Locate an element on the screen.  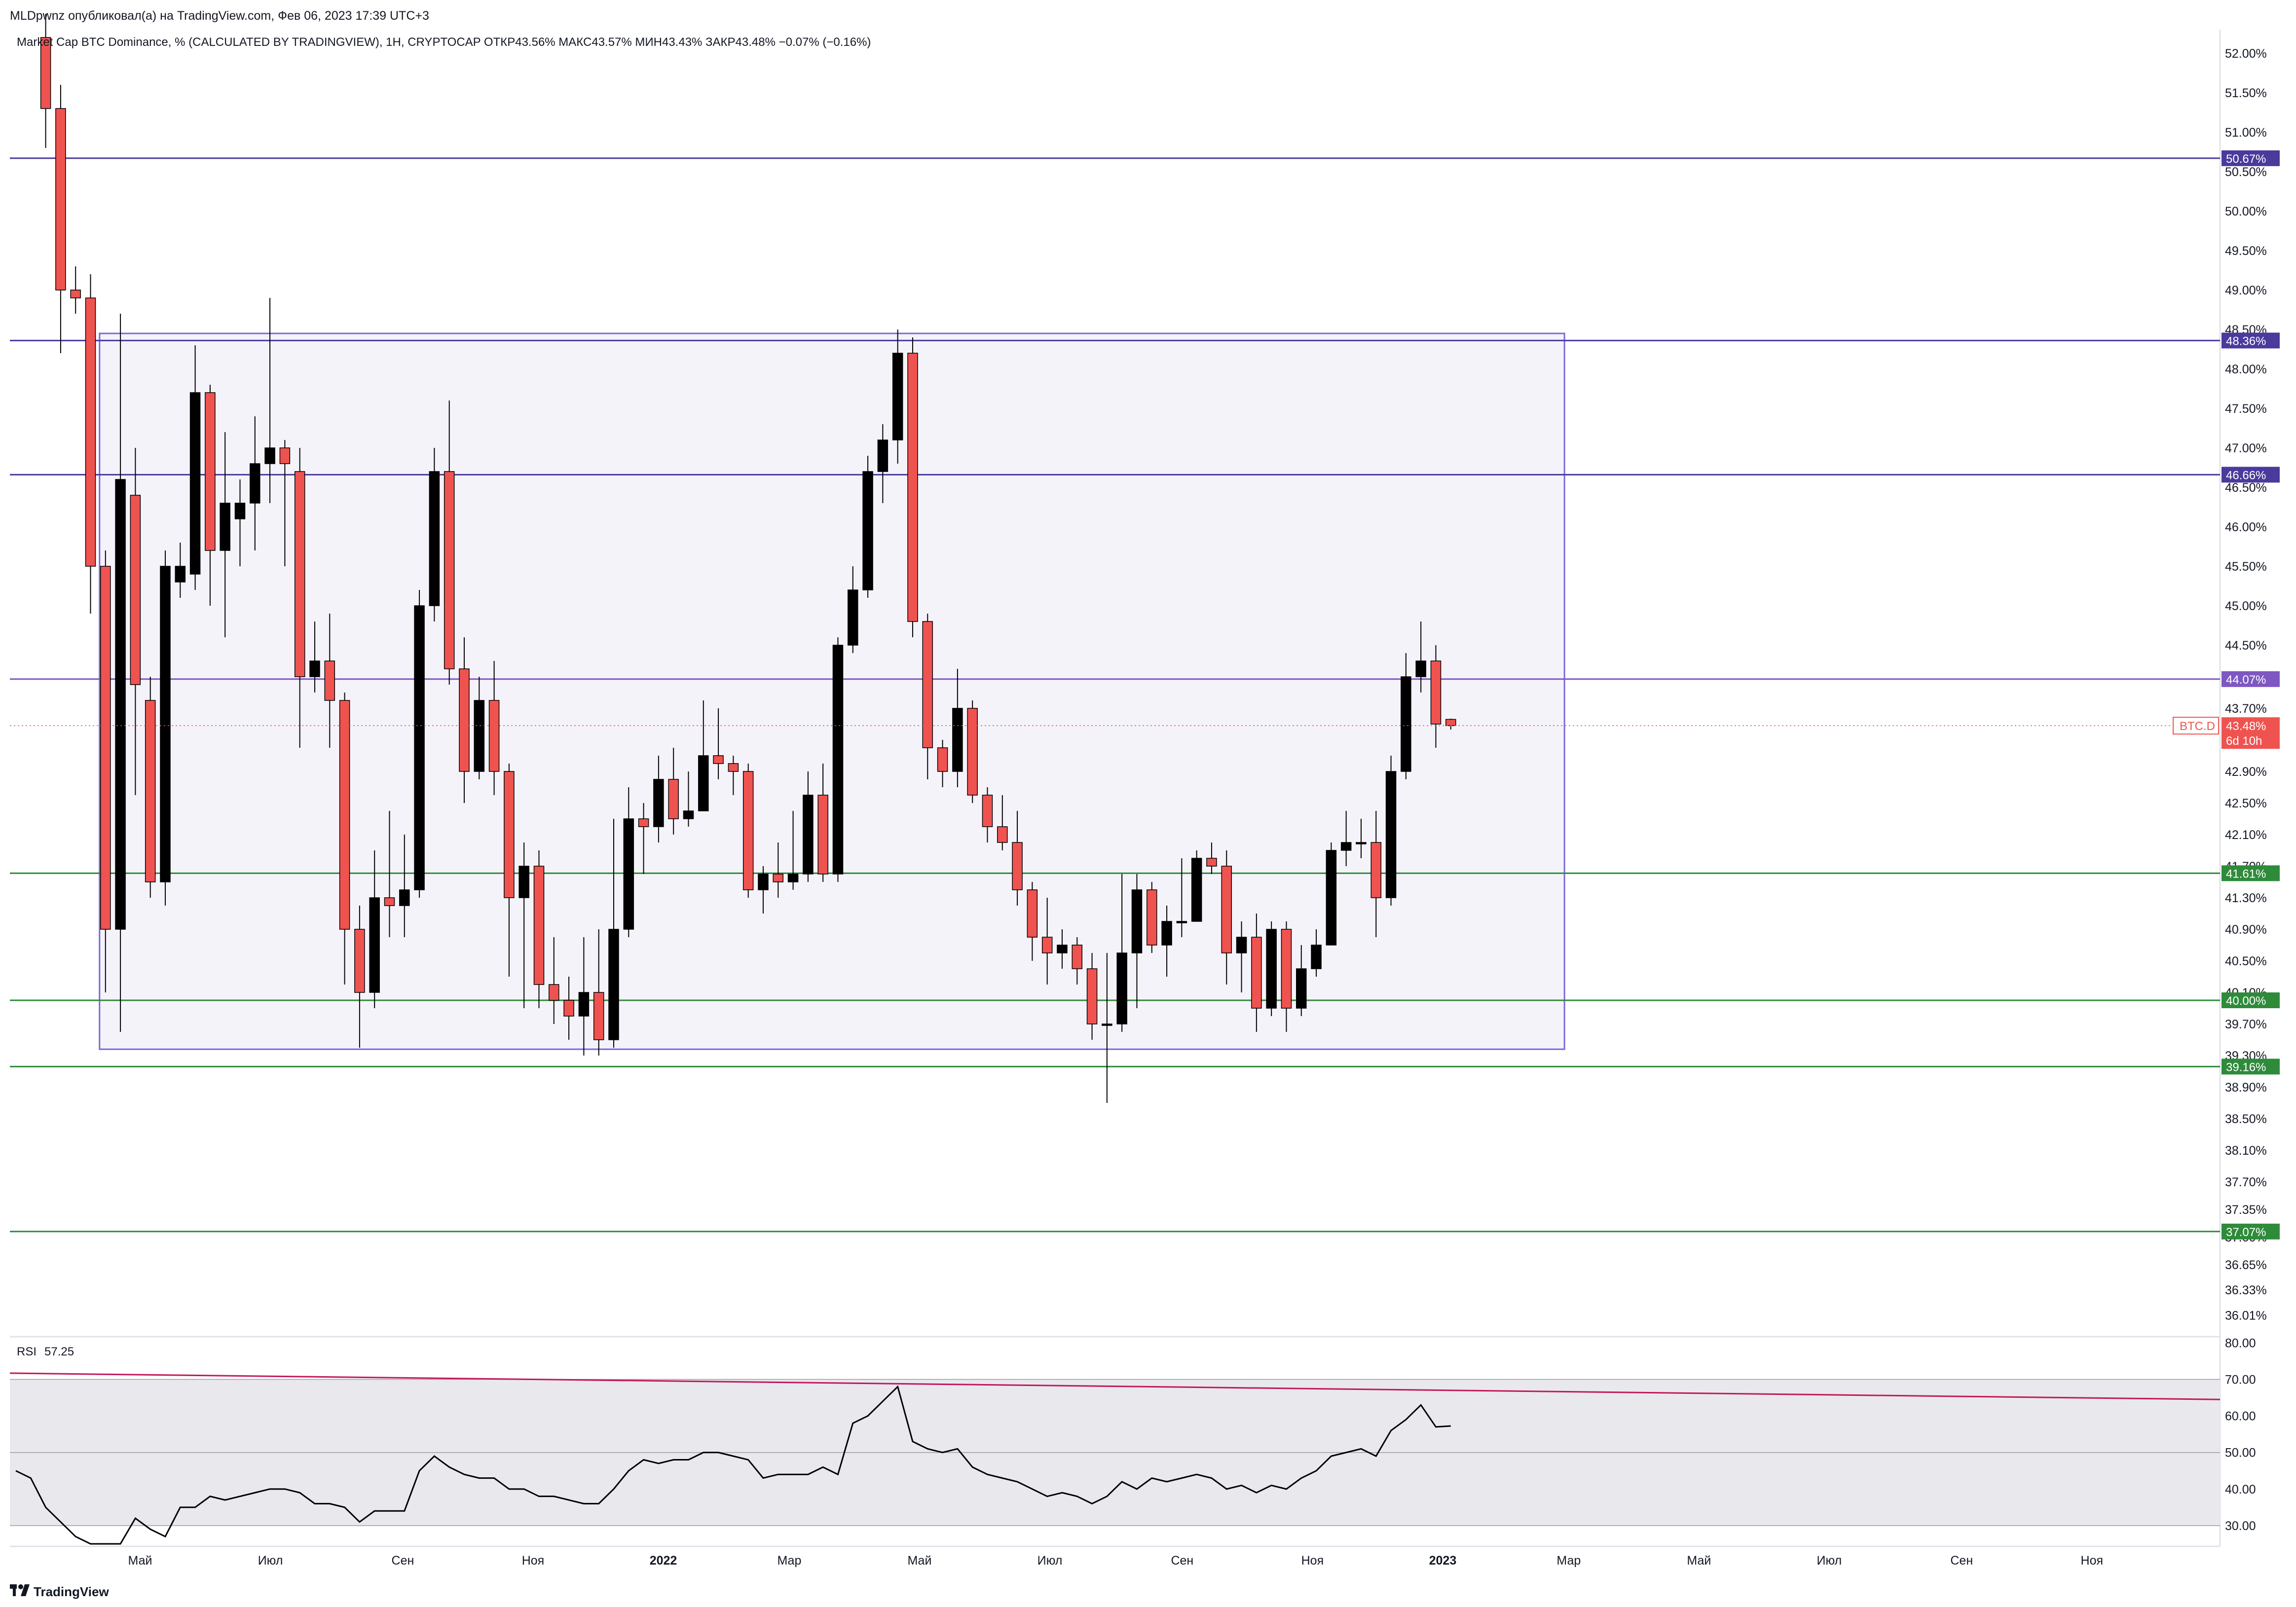
price-tick-label: 42.10% is located at coordinates (2246, 835).